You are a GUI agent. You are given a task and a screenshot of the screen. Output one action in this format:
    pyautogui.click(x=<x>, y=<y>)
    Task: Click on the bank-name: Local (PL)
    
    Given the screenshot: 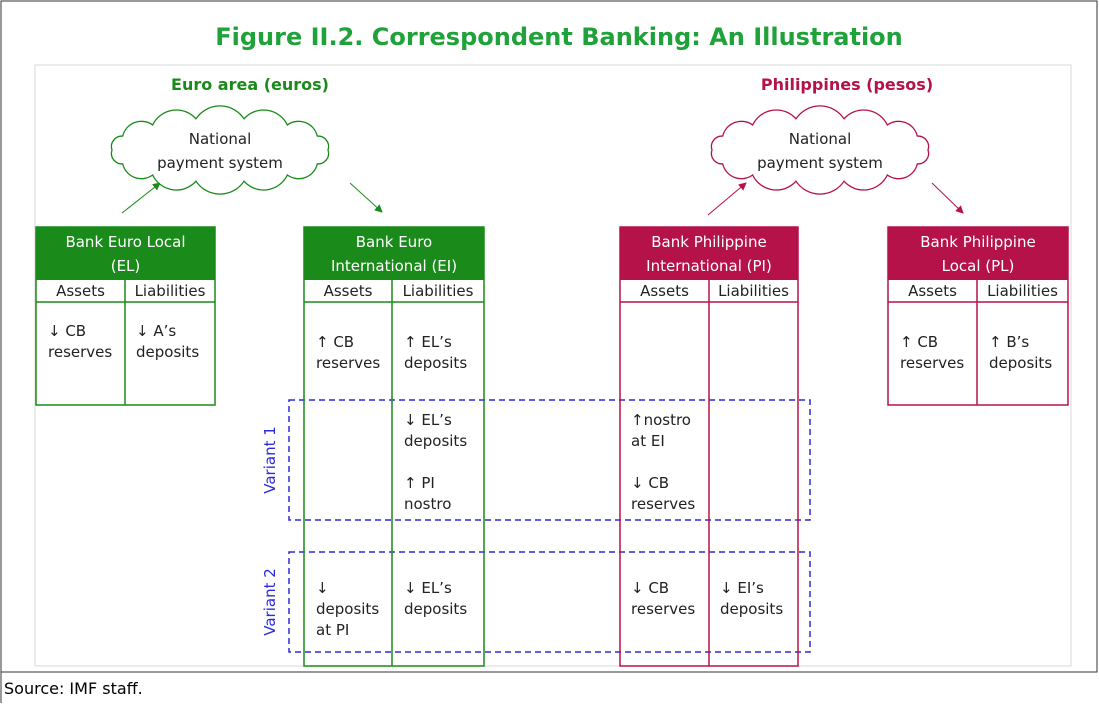 What is the action you would take?
    pyautogui.click(x=978, y=266)
    